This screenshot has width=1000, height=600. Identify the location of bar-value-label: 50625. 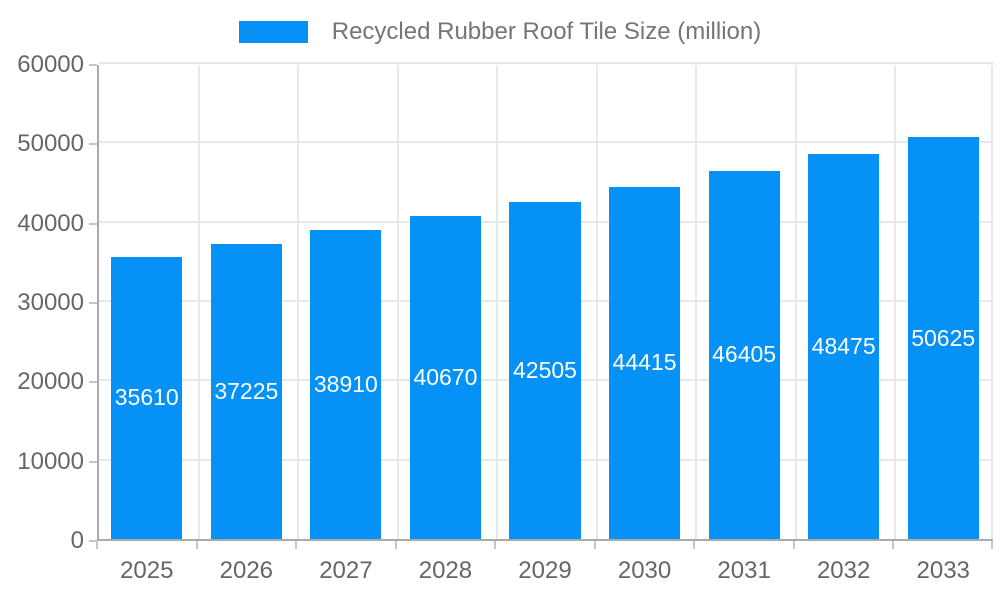
(943, 337).